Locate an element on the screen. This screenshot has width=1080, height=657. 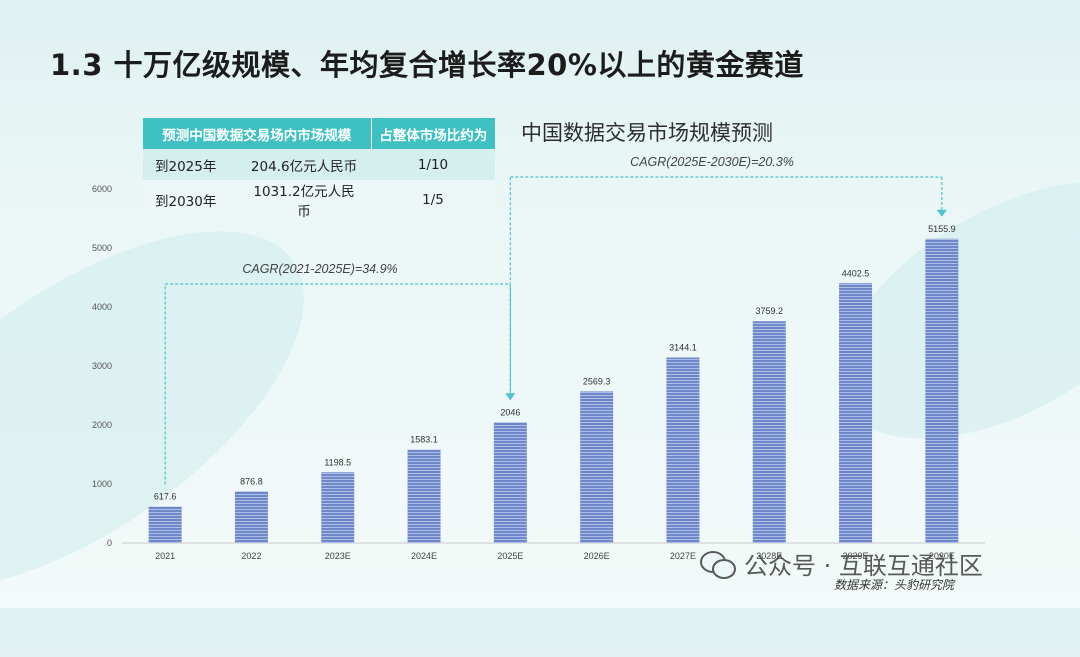
y-tick-label: 5000 is located at coordinates (102, 248).